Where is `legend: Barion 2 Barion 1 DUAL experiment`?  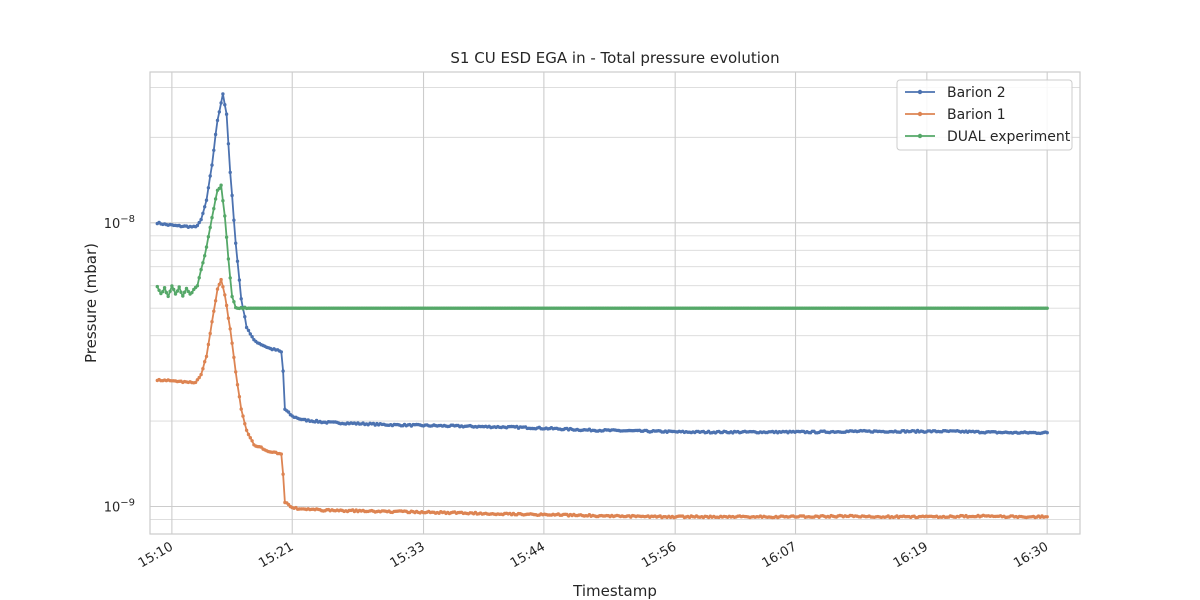 legend: Barion 2 Barion 1 DUAL experiment is located at coordinates (984, 115).